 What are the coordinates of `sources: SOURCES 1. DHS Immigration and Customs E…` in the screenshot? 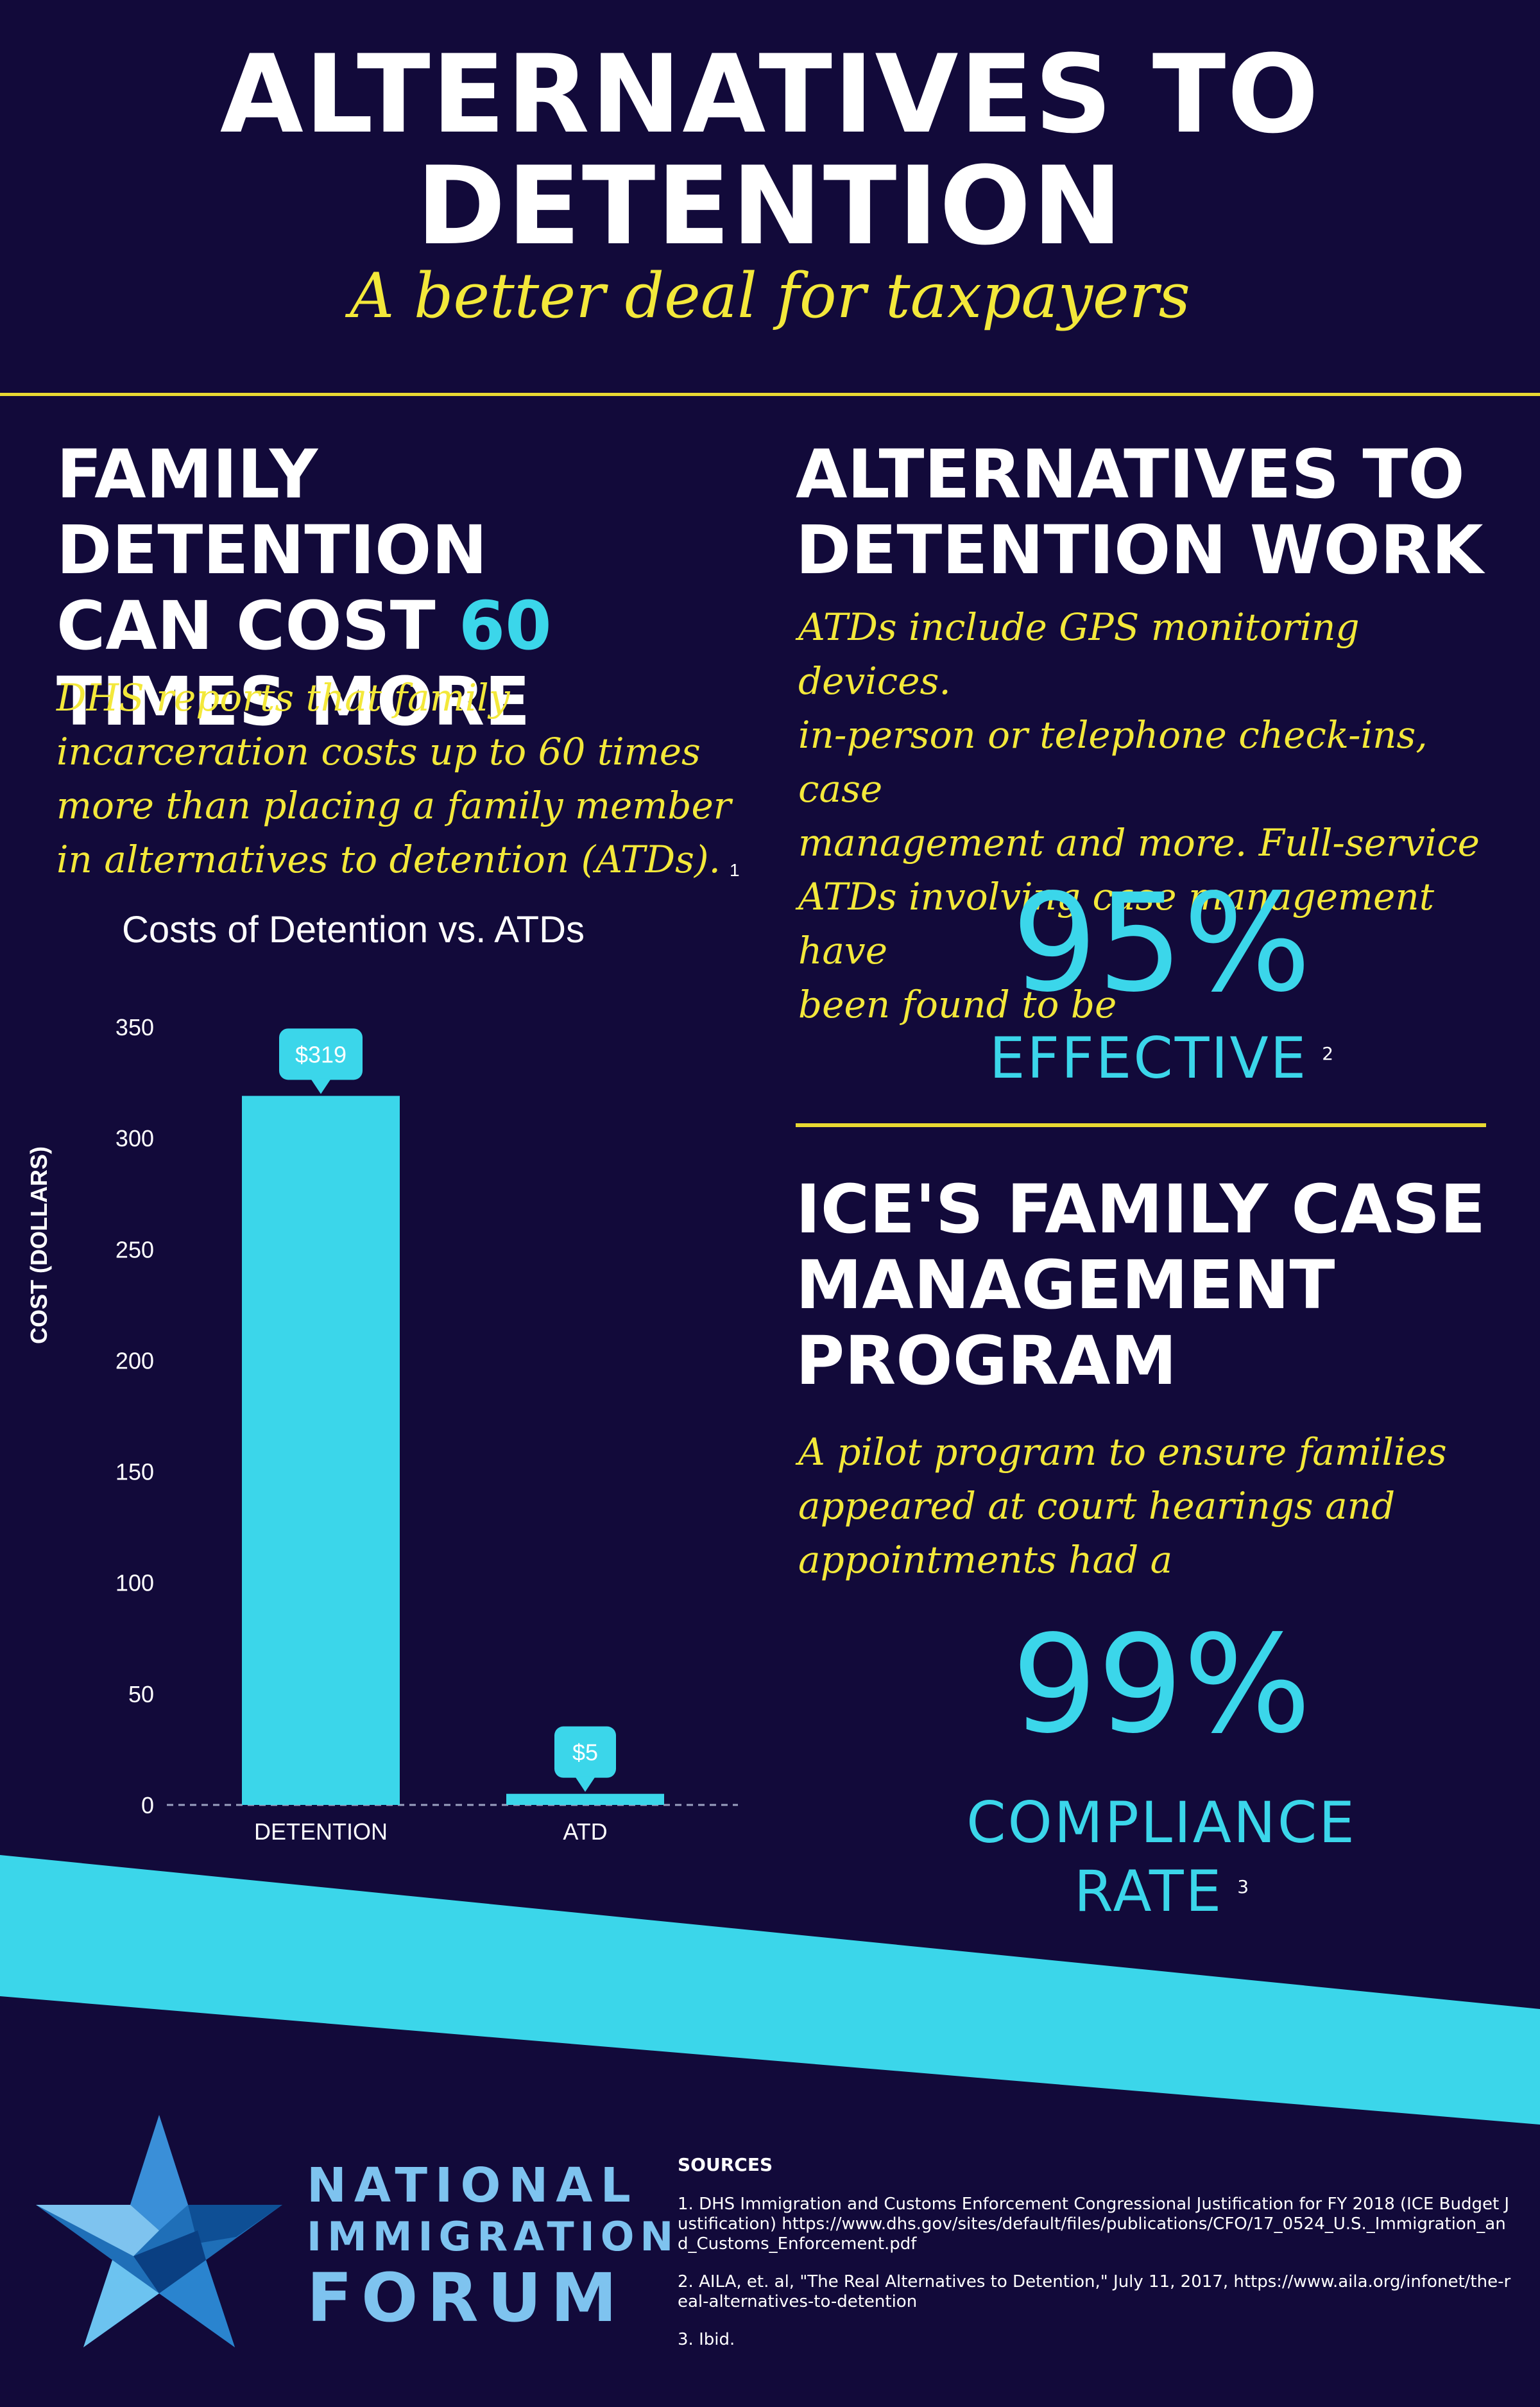 It's located at (1095, 2261).